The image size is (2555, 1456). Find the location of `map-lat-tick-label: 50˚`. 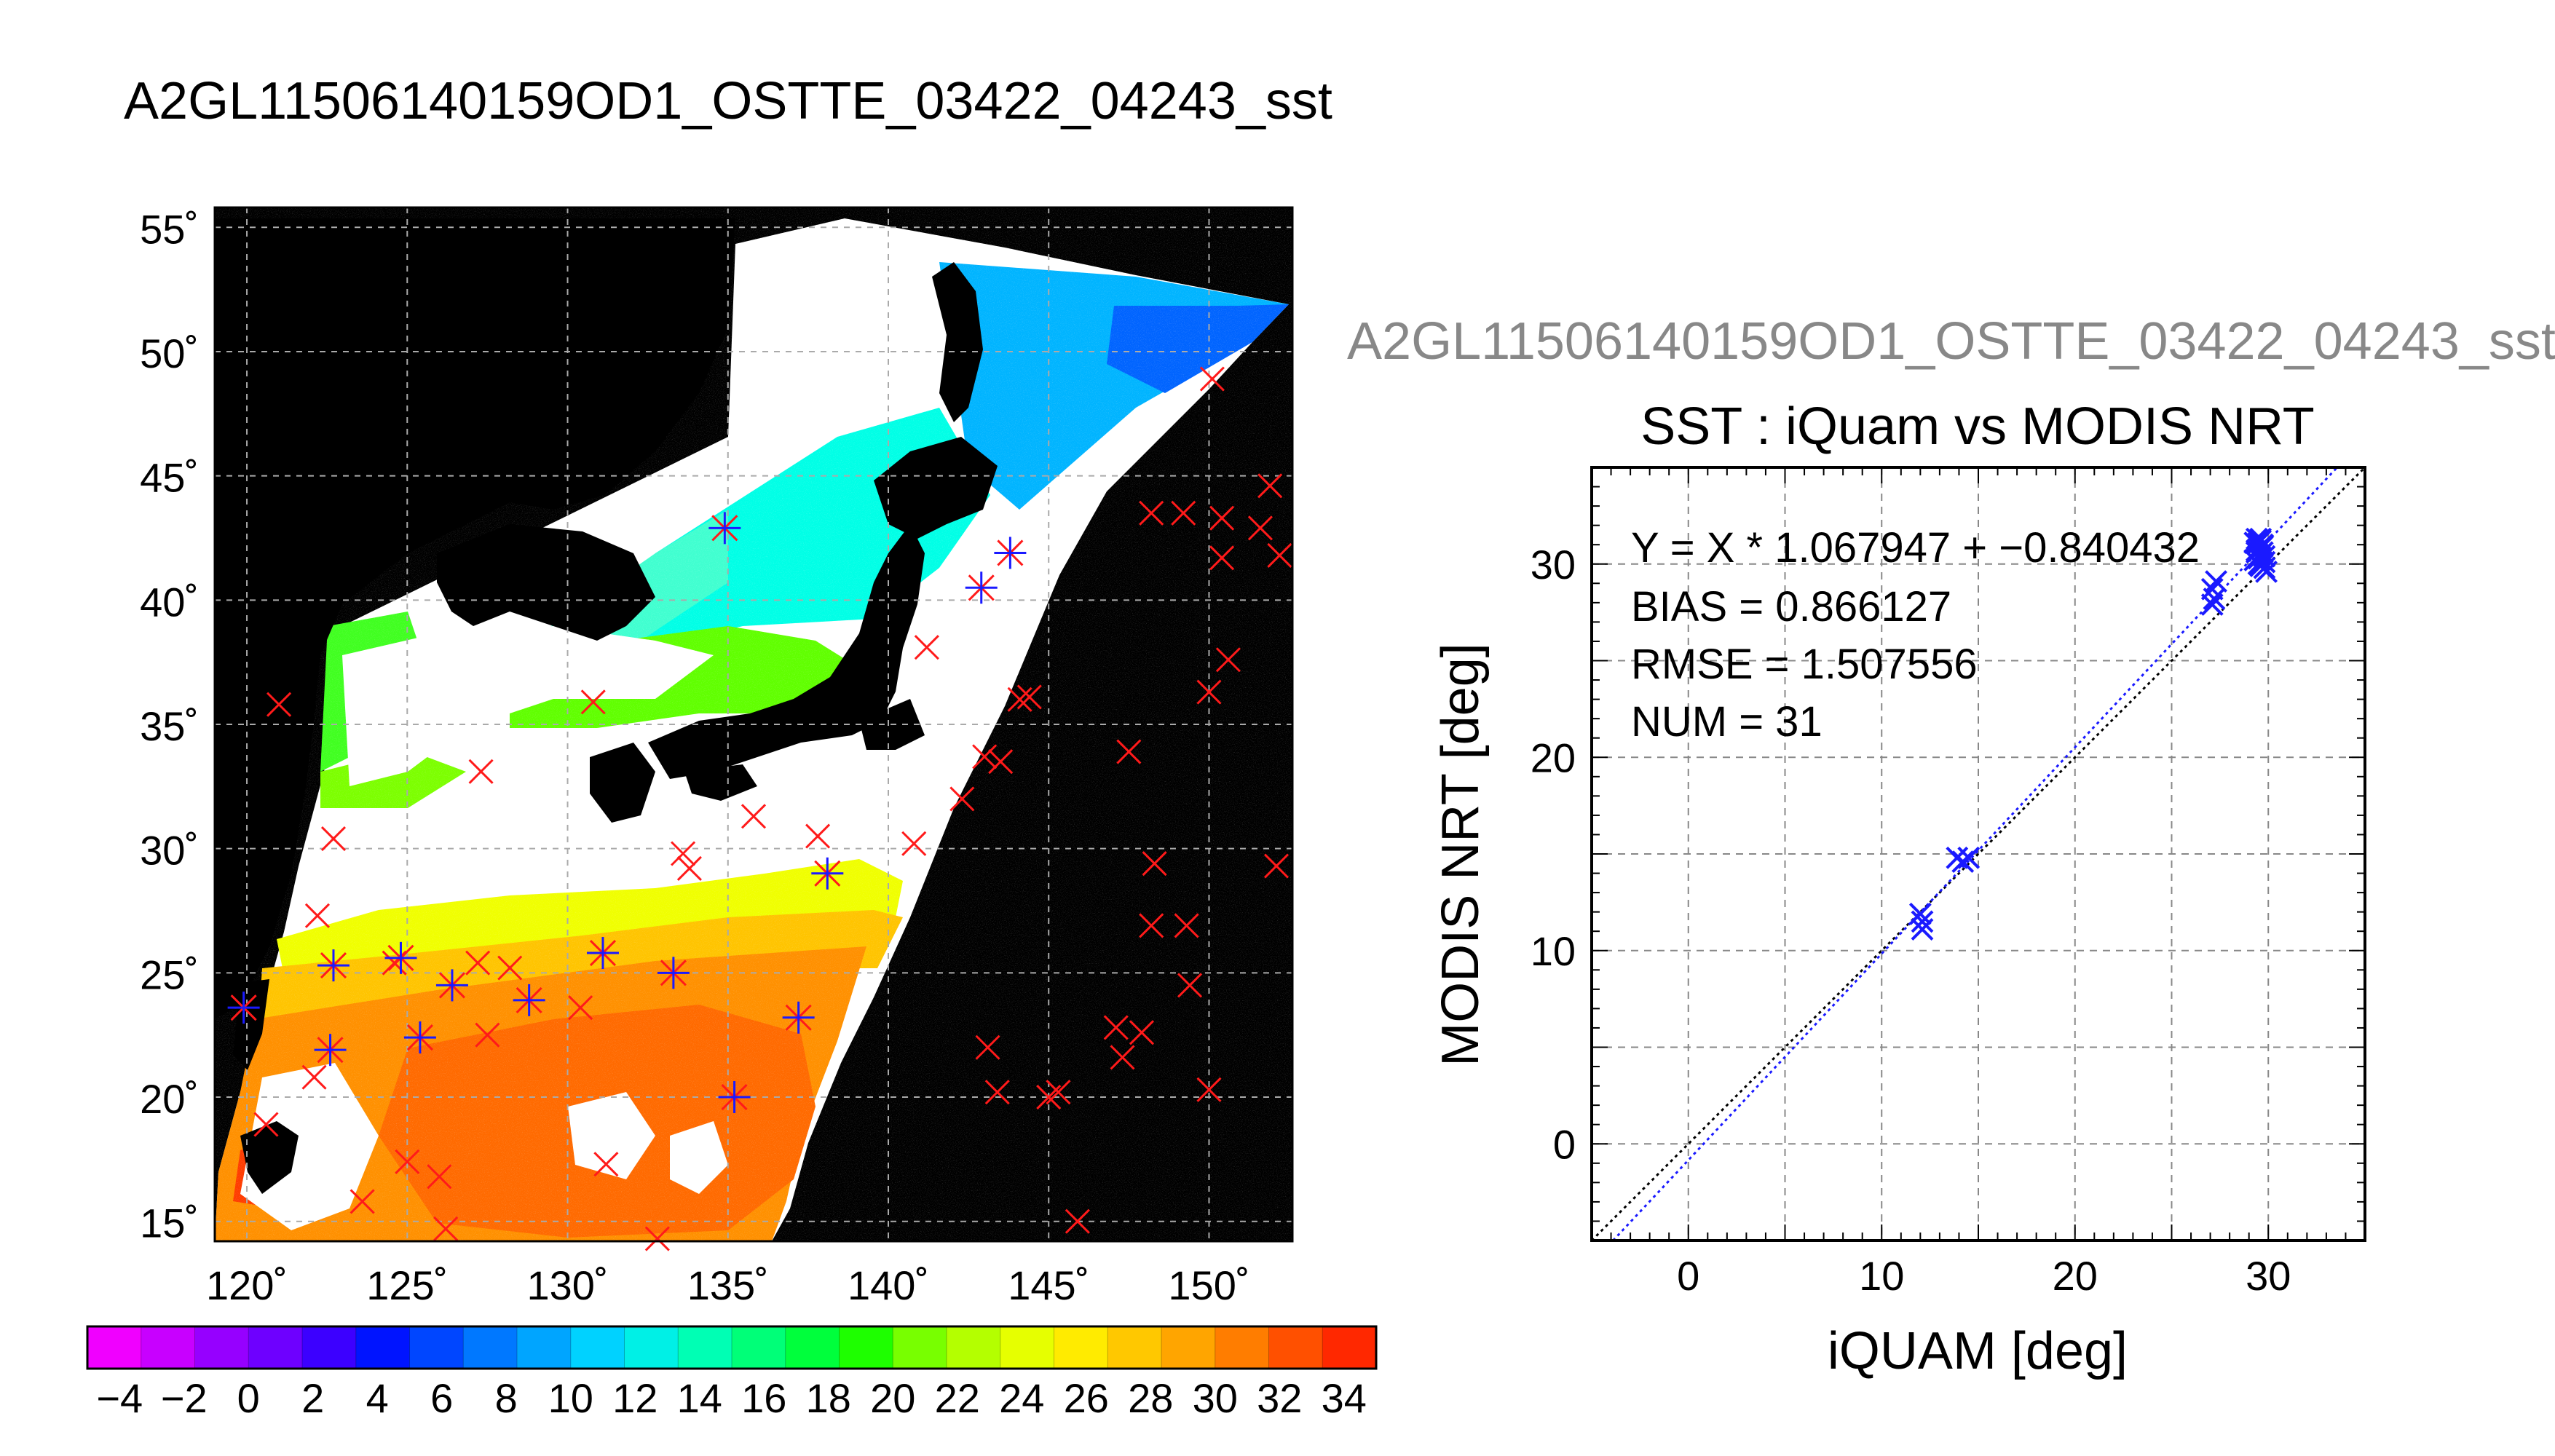

map-lat-tick-label: 50˚ is located at coordinates (169, 353).